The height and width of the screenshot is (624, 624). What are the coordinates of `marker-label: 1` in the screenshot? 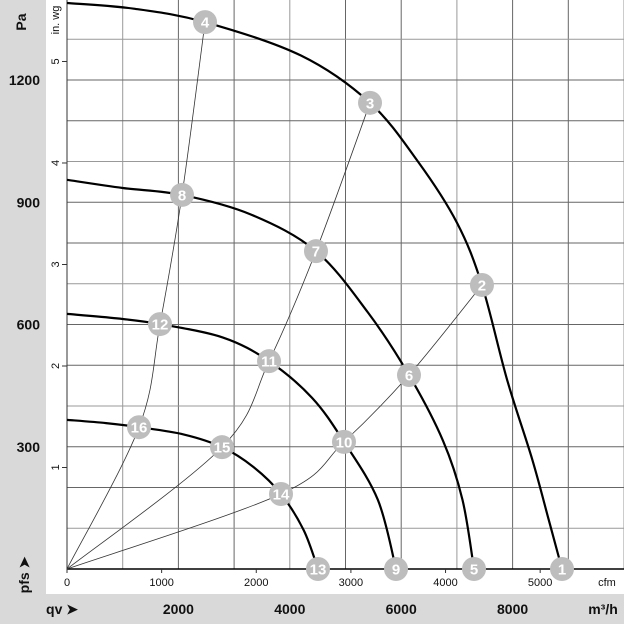 It's located at (562, 570).